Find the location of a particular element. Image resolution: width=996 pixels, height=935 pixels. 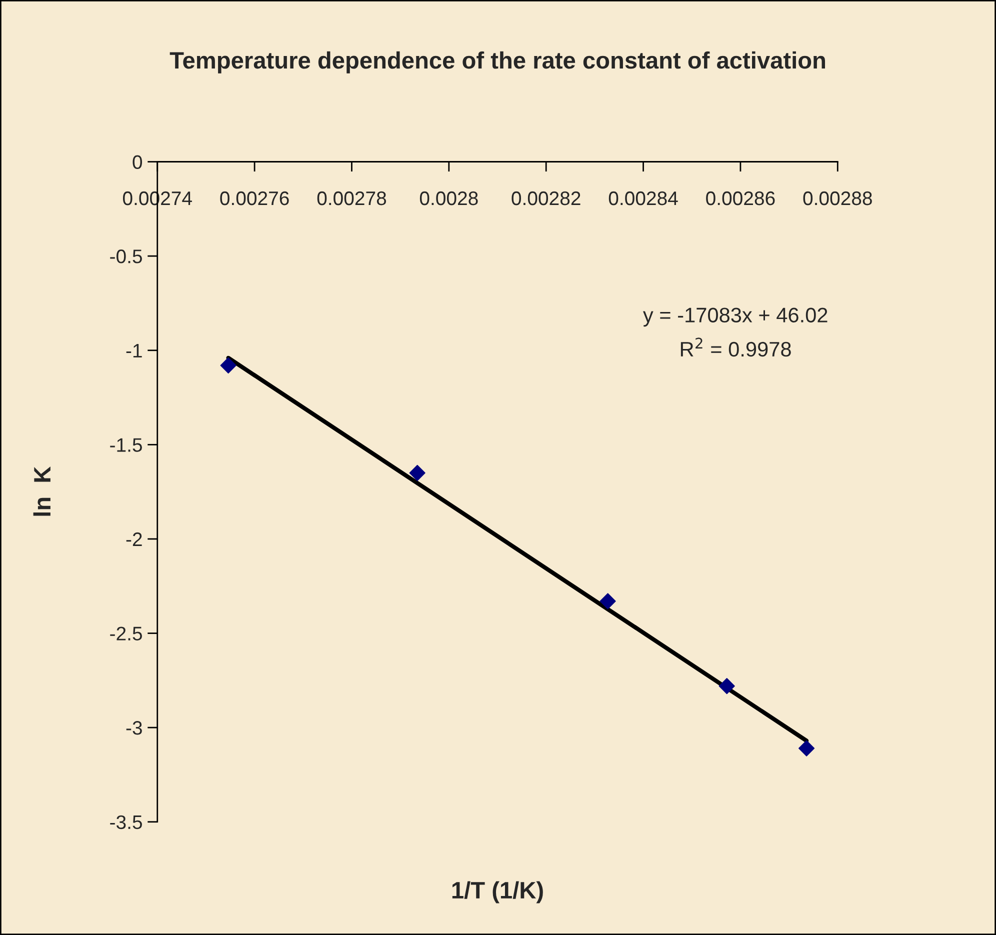

y-tick-label: -3.5 is located at coordinates (126, 822).